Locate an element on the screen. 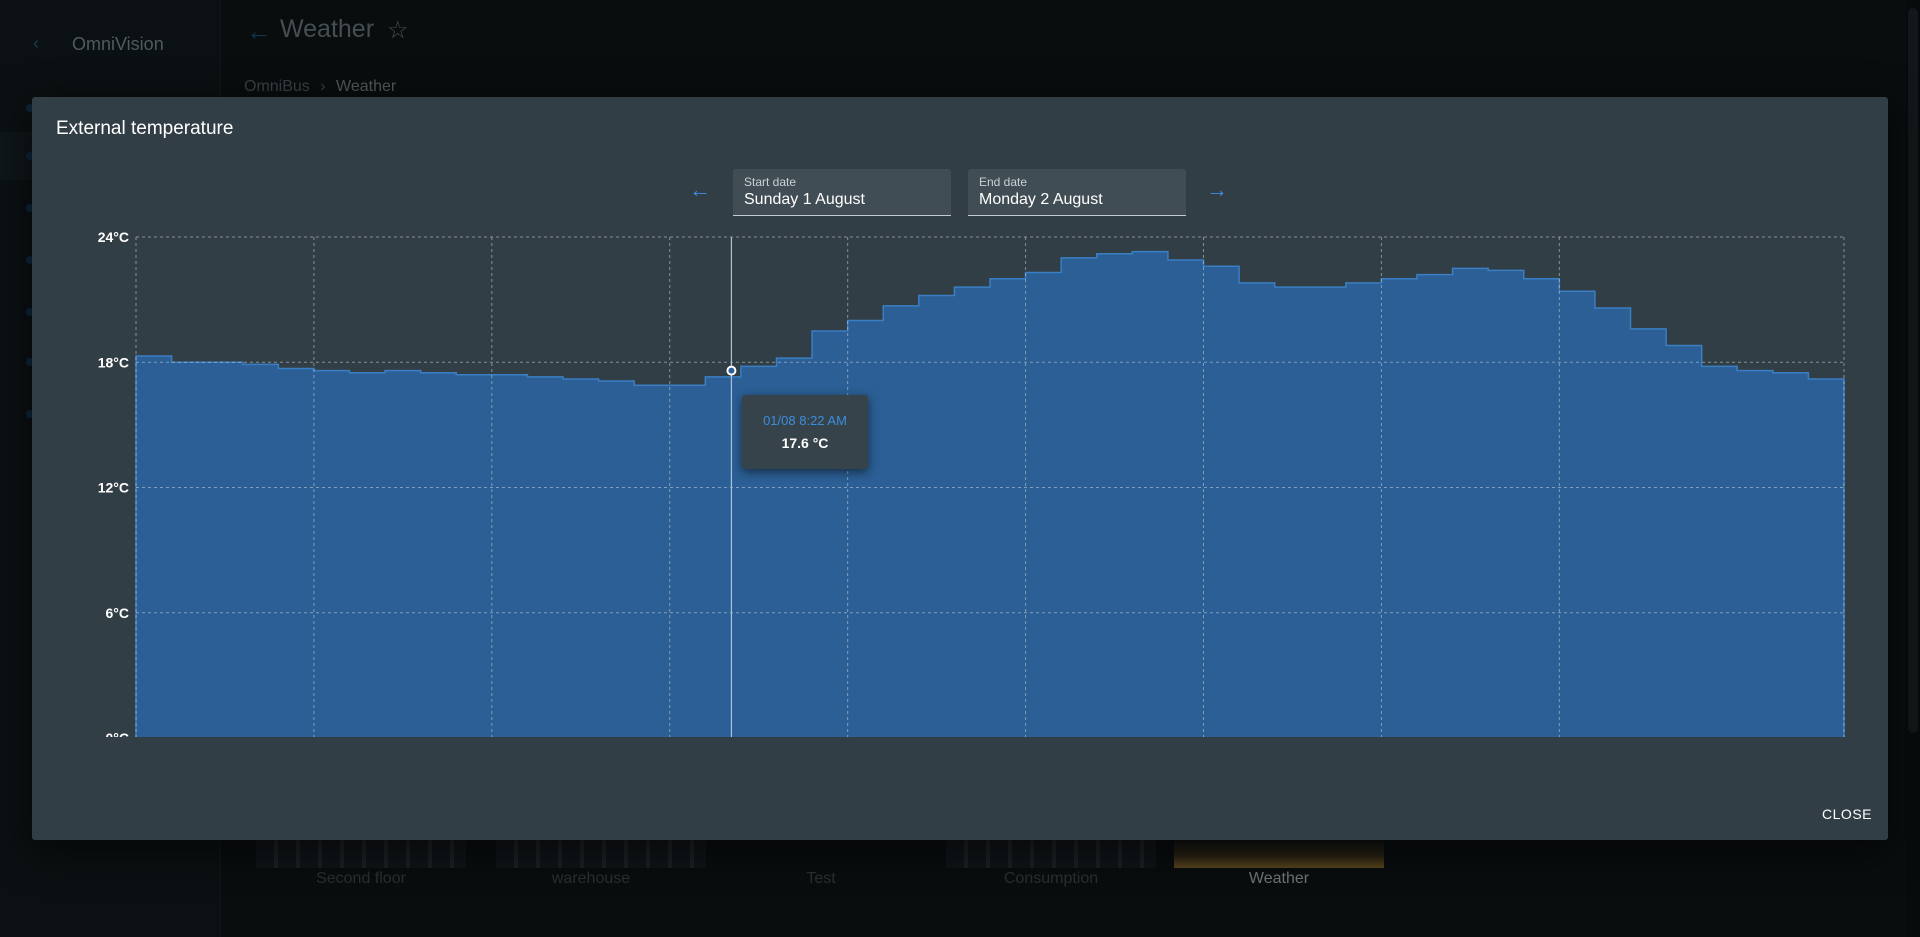 The width and height of the screenshot is (1920, 937). end-date-field: End date Monday 2 August is located at coordinates (1077, 192).